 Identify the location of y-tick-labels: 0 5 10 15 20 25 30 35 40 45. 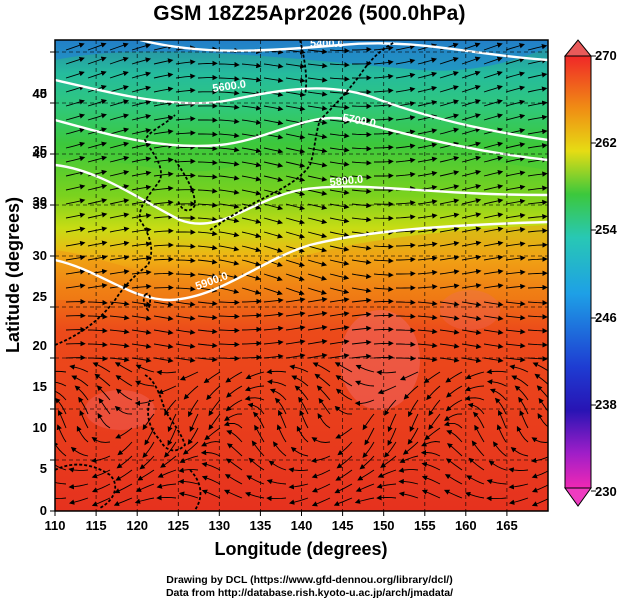
(40, 302).